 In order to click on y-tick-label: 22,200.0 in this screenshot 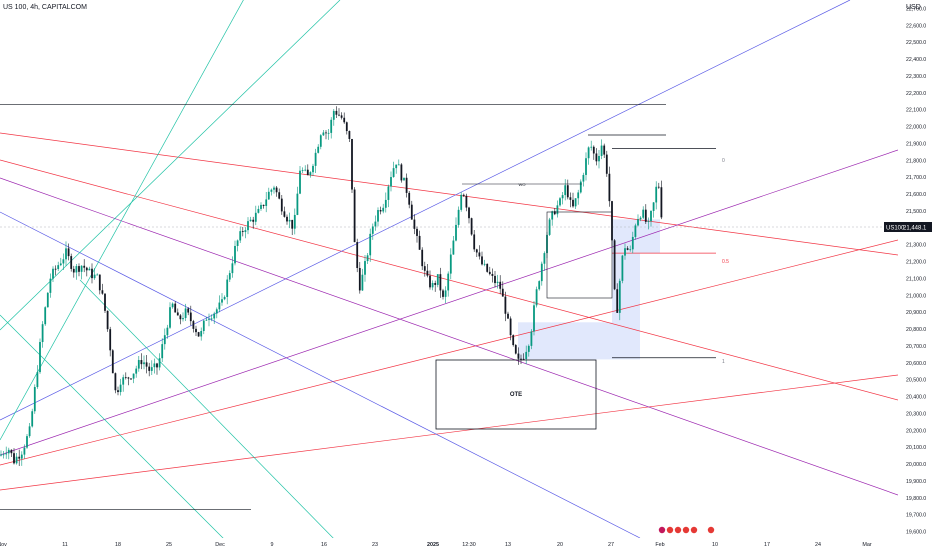, I will do `click(916, 94)`.